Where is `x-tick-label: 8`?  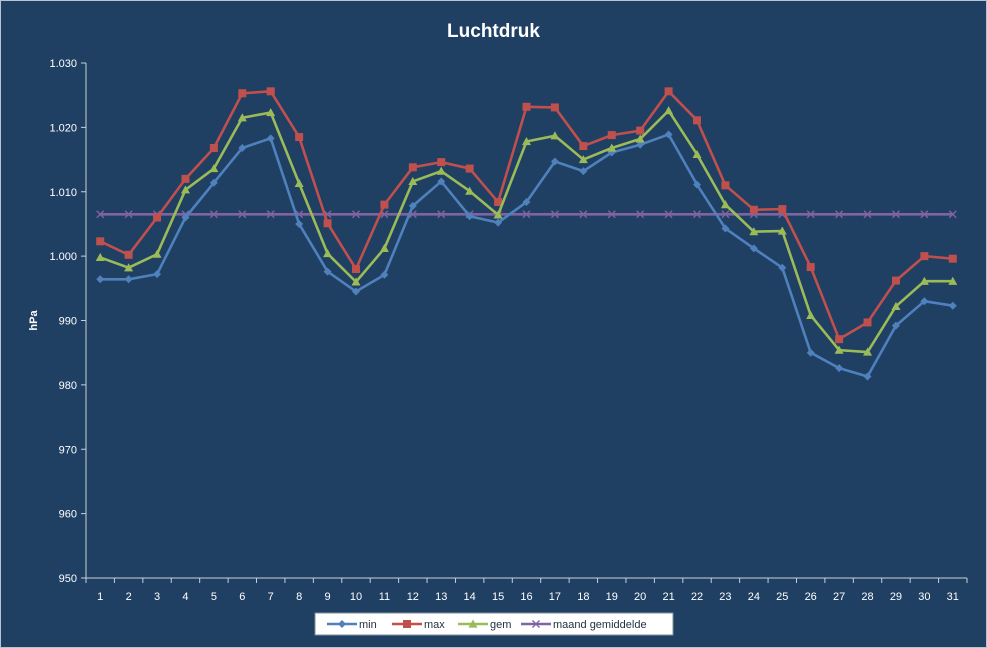
x-tick-label: 8 is located at coordinates (299, 597).